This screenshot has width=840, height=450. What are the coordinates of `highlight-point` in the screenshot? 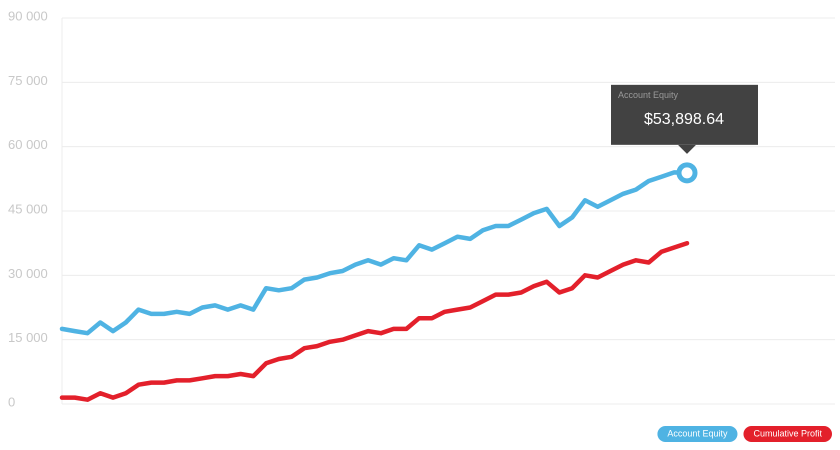 It's located at (687, 173).